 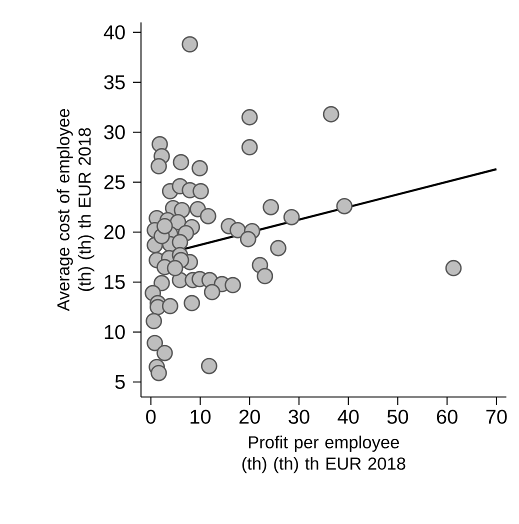 What do you see at coordinates (348, 417) in the screenshot?
I see `x-tick-label: 40` at bounding box center [348, 417].